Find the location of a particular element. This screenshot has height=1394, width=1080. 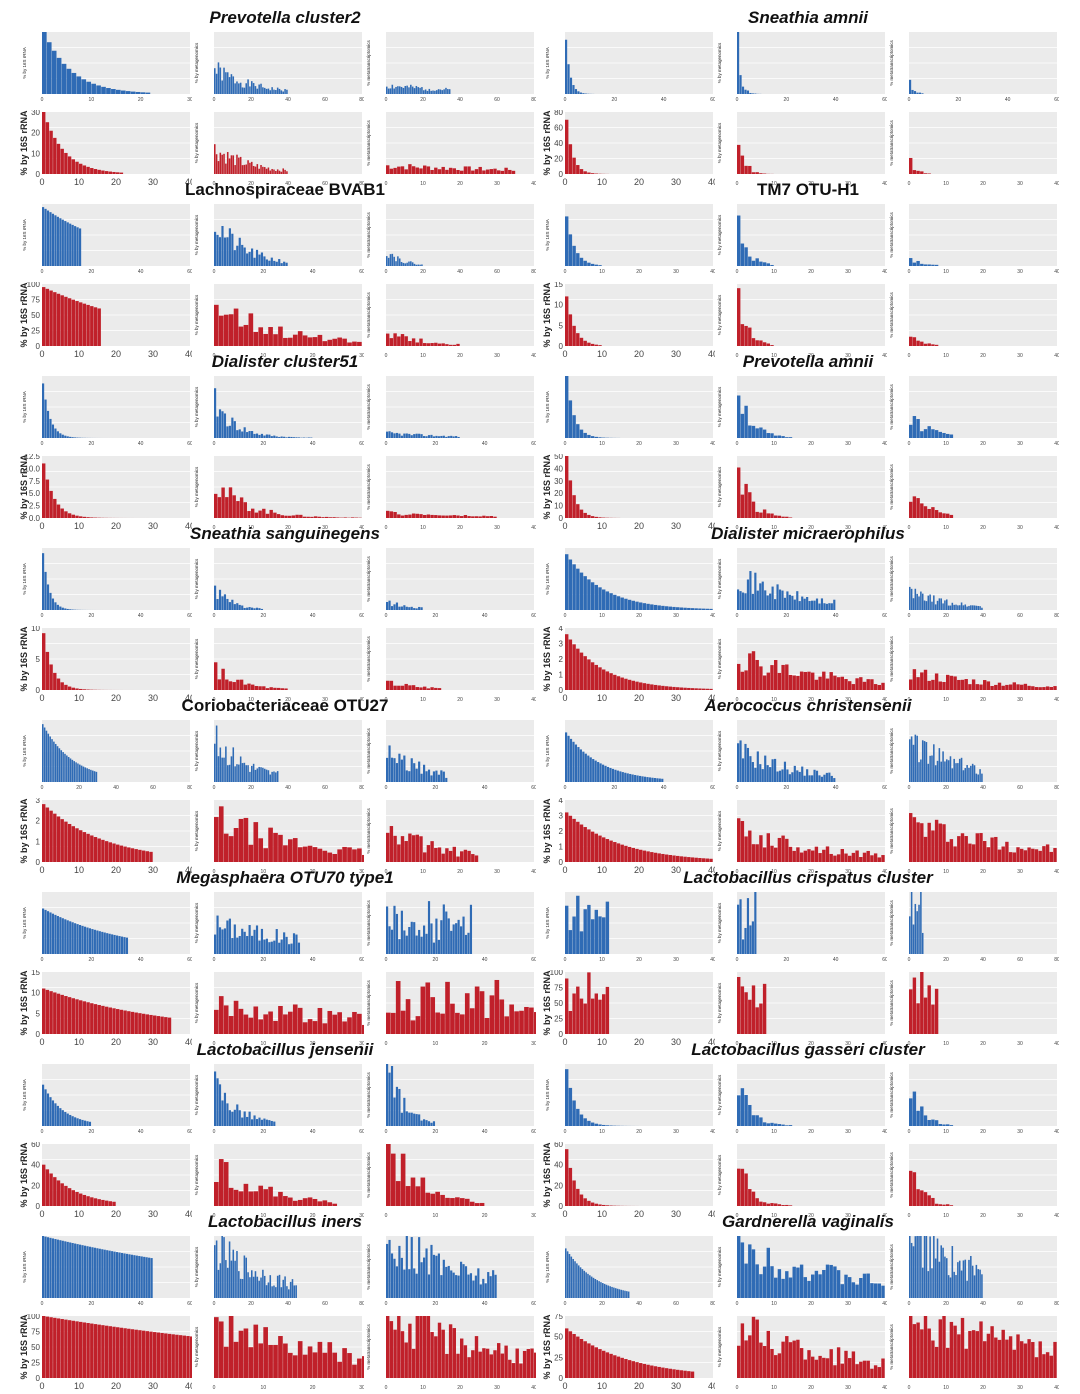

x-tick-label: 30 is located at coordinates (497, 184).